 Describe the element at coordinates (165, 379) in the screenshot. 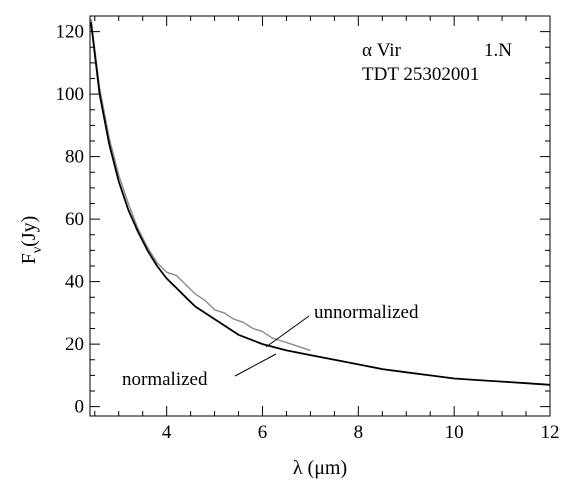

I see `normalized-label: normalized` at that location.